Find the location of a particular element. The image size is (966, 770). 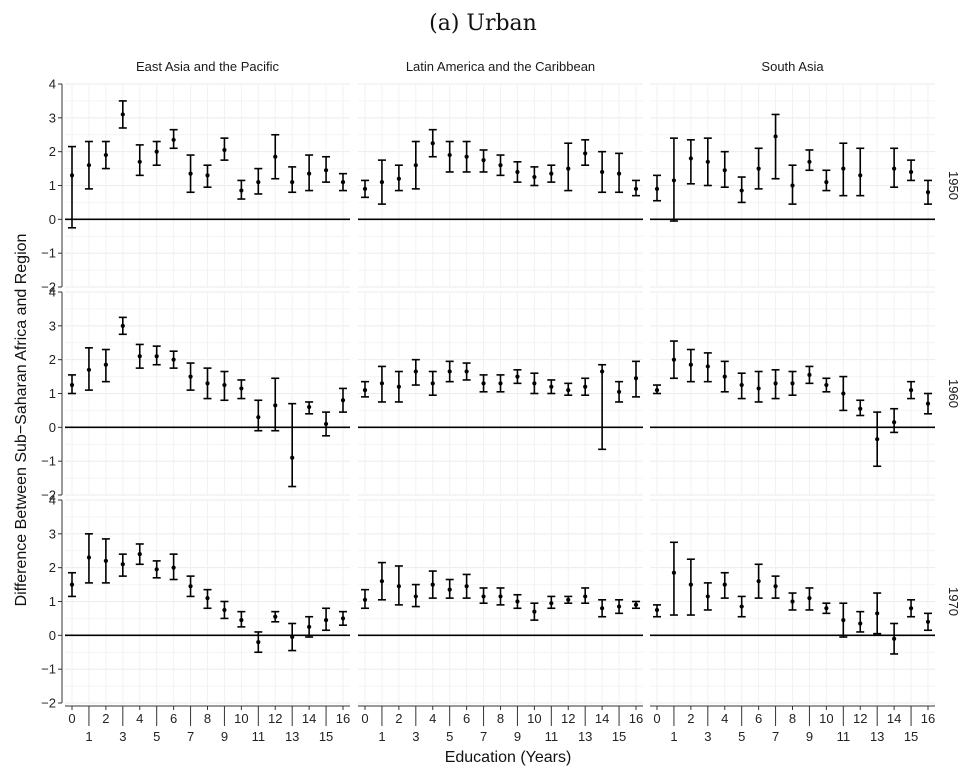

x-tick-label: 12 is located at coordinates (275, 718).